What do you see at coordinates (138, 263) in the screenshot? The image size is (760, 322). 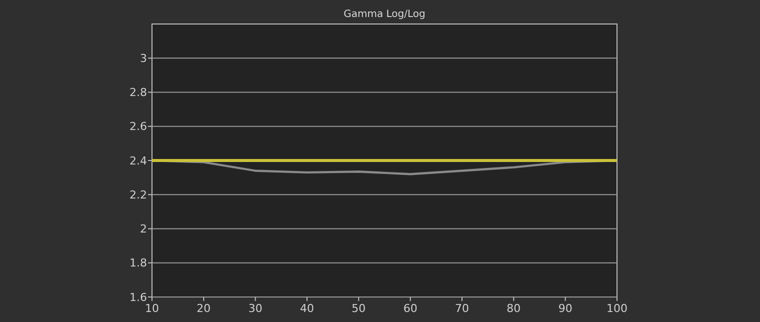 I see `y-tick-label: 1.8` at bounding box center [138, 263].